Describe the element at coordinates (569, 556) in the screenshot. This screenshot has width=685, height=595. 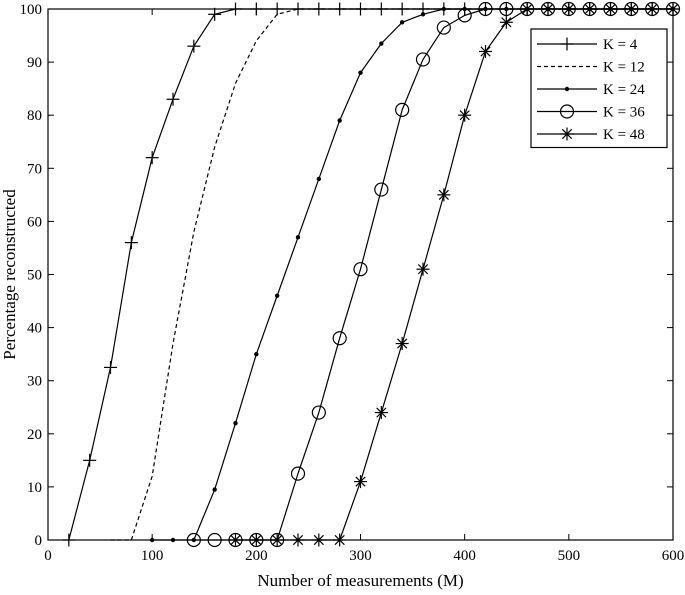
I see `x-tick-label: 500` at that location.